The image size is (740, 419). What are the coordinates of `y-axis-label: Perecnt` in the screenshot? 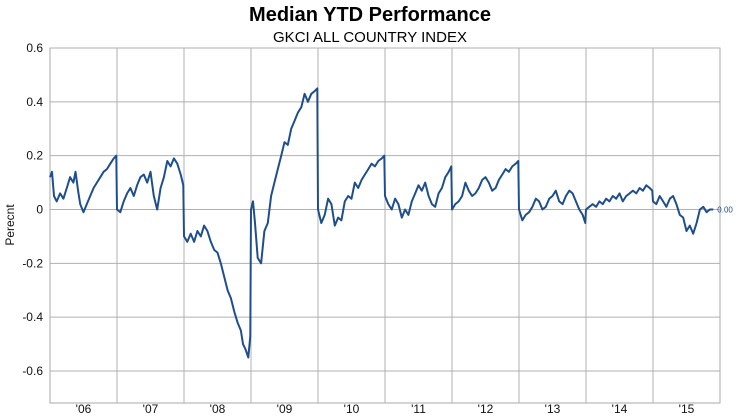 It's located at (10, 225).